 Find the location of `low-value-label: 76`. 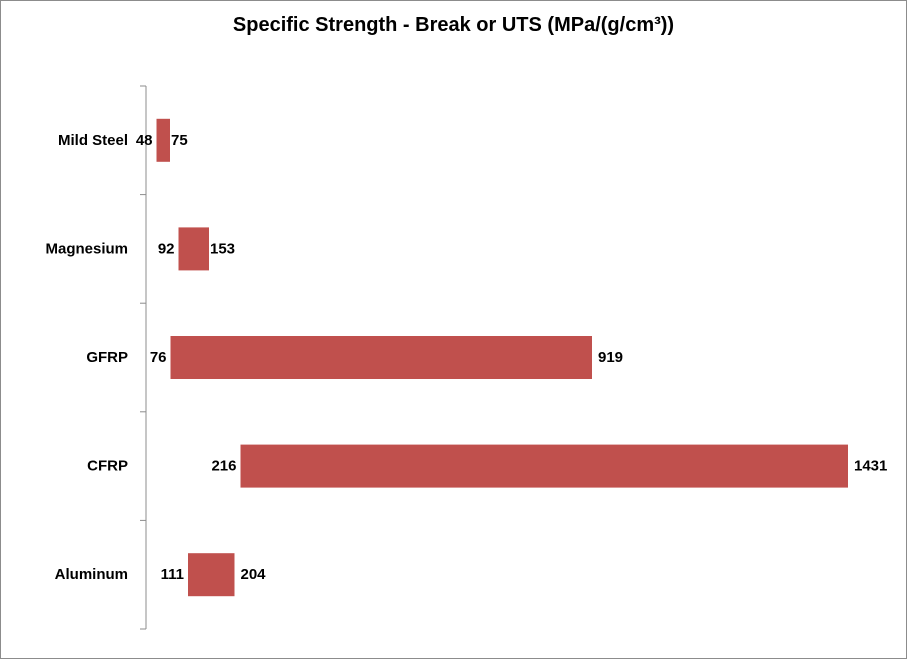

low-value-label: 76 is located at coordinates (158, 357).